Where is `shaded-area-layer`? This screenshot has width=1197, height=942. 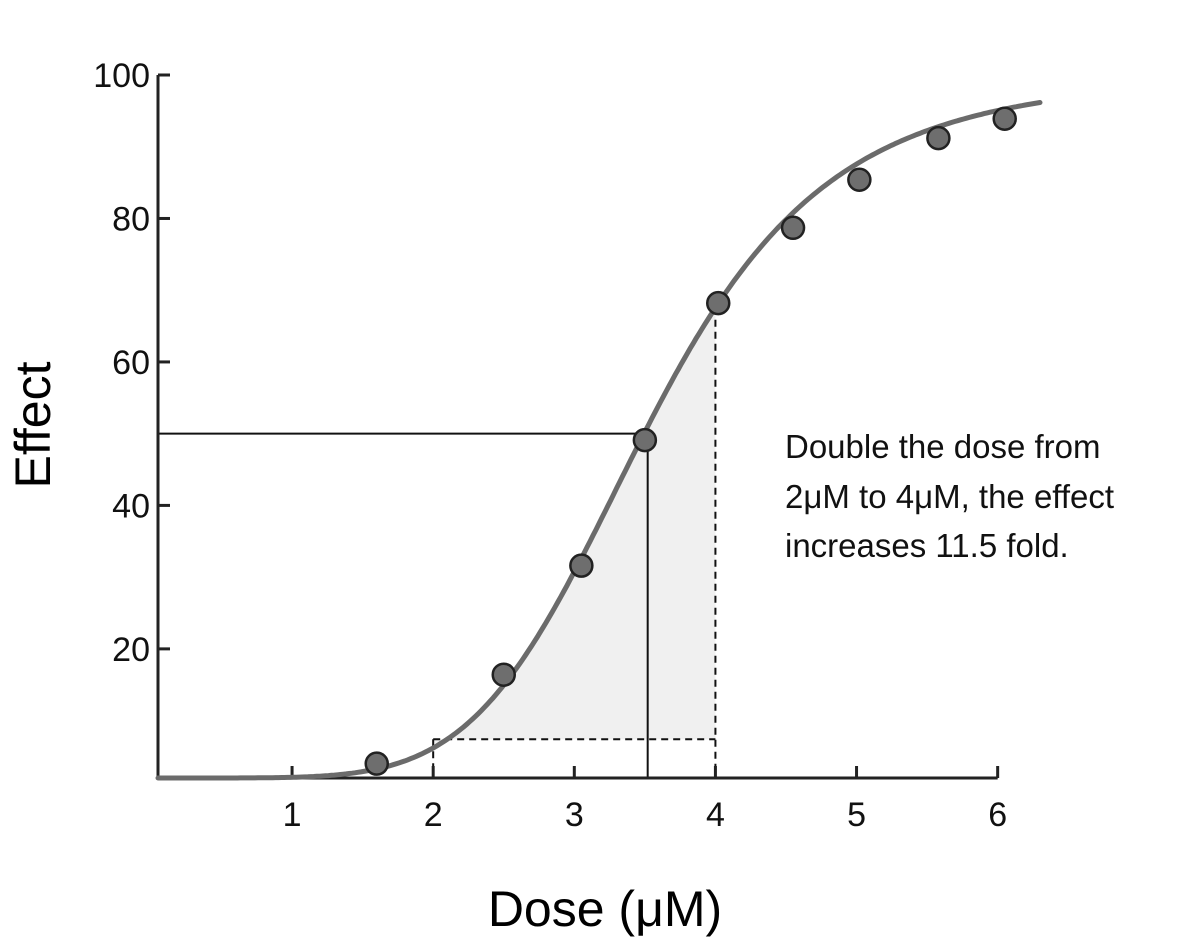
shaded-area-layer is located at coordinates (574, 527).